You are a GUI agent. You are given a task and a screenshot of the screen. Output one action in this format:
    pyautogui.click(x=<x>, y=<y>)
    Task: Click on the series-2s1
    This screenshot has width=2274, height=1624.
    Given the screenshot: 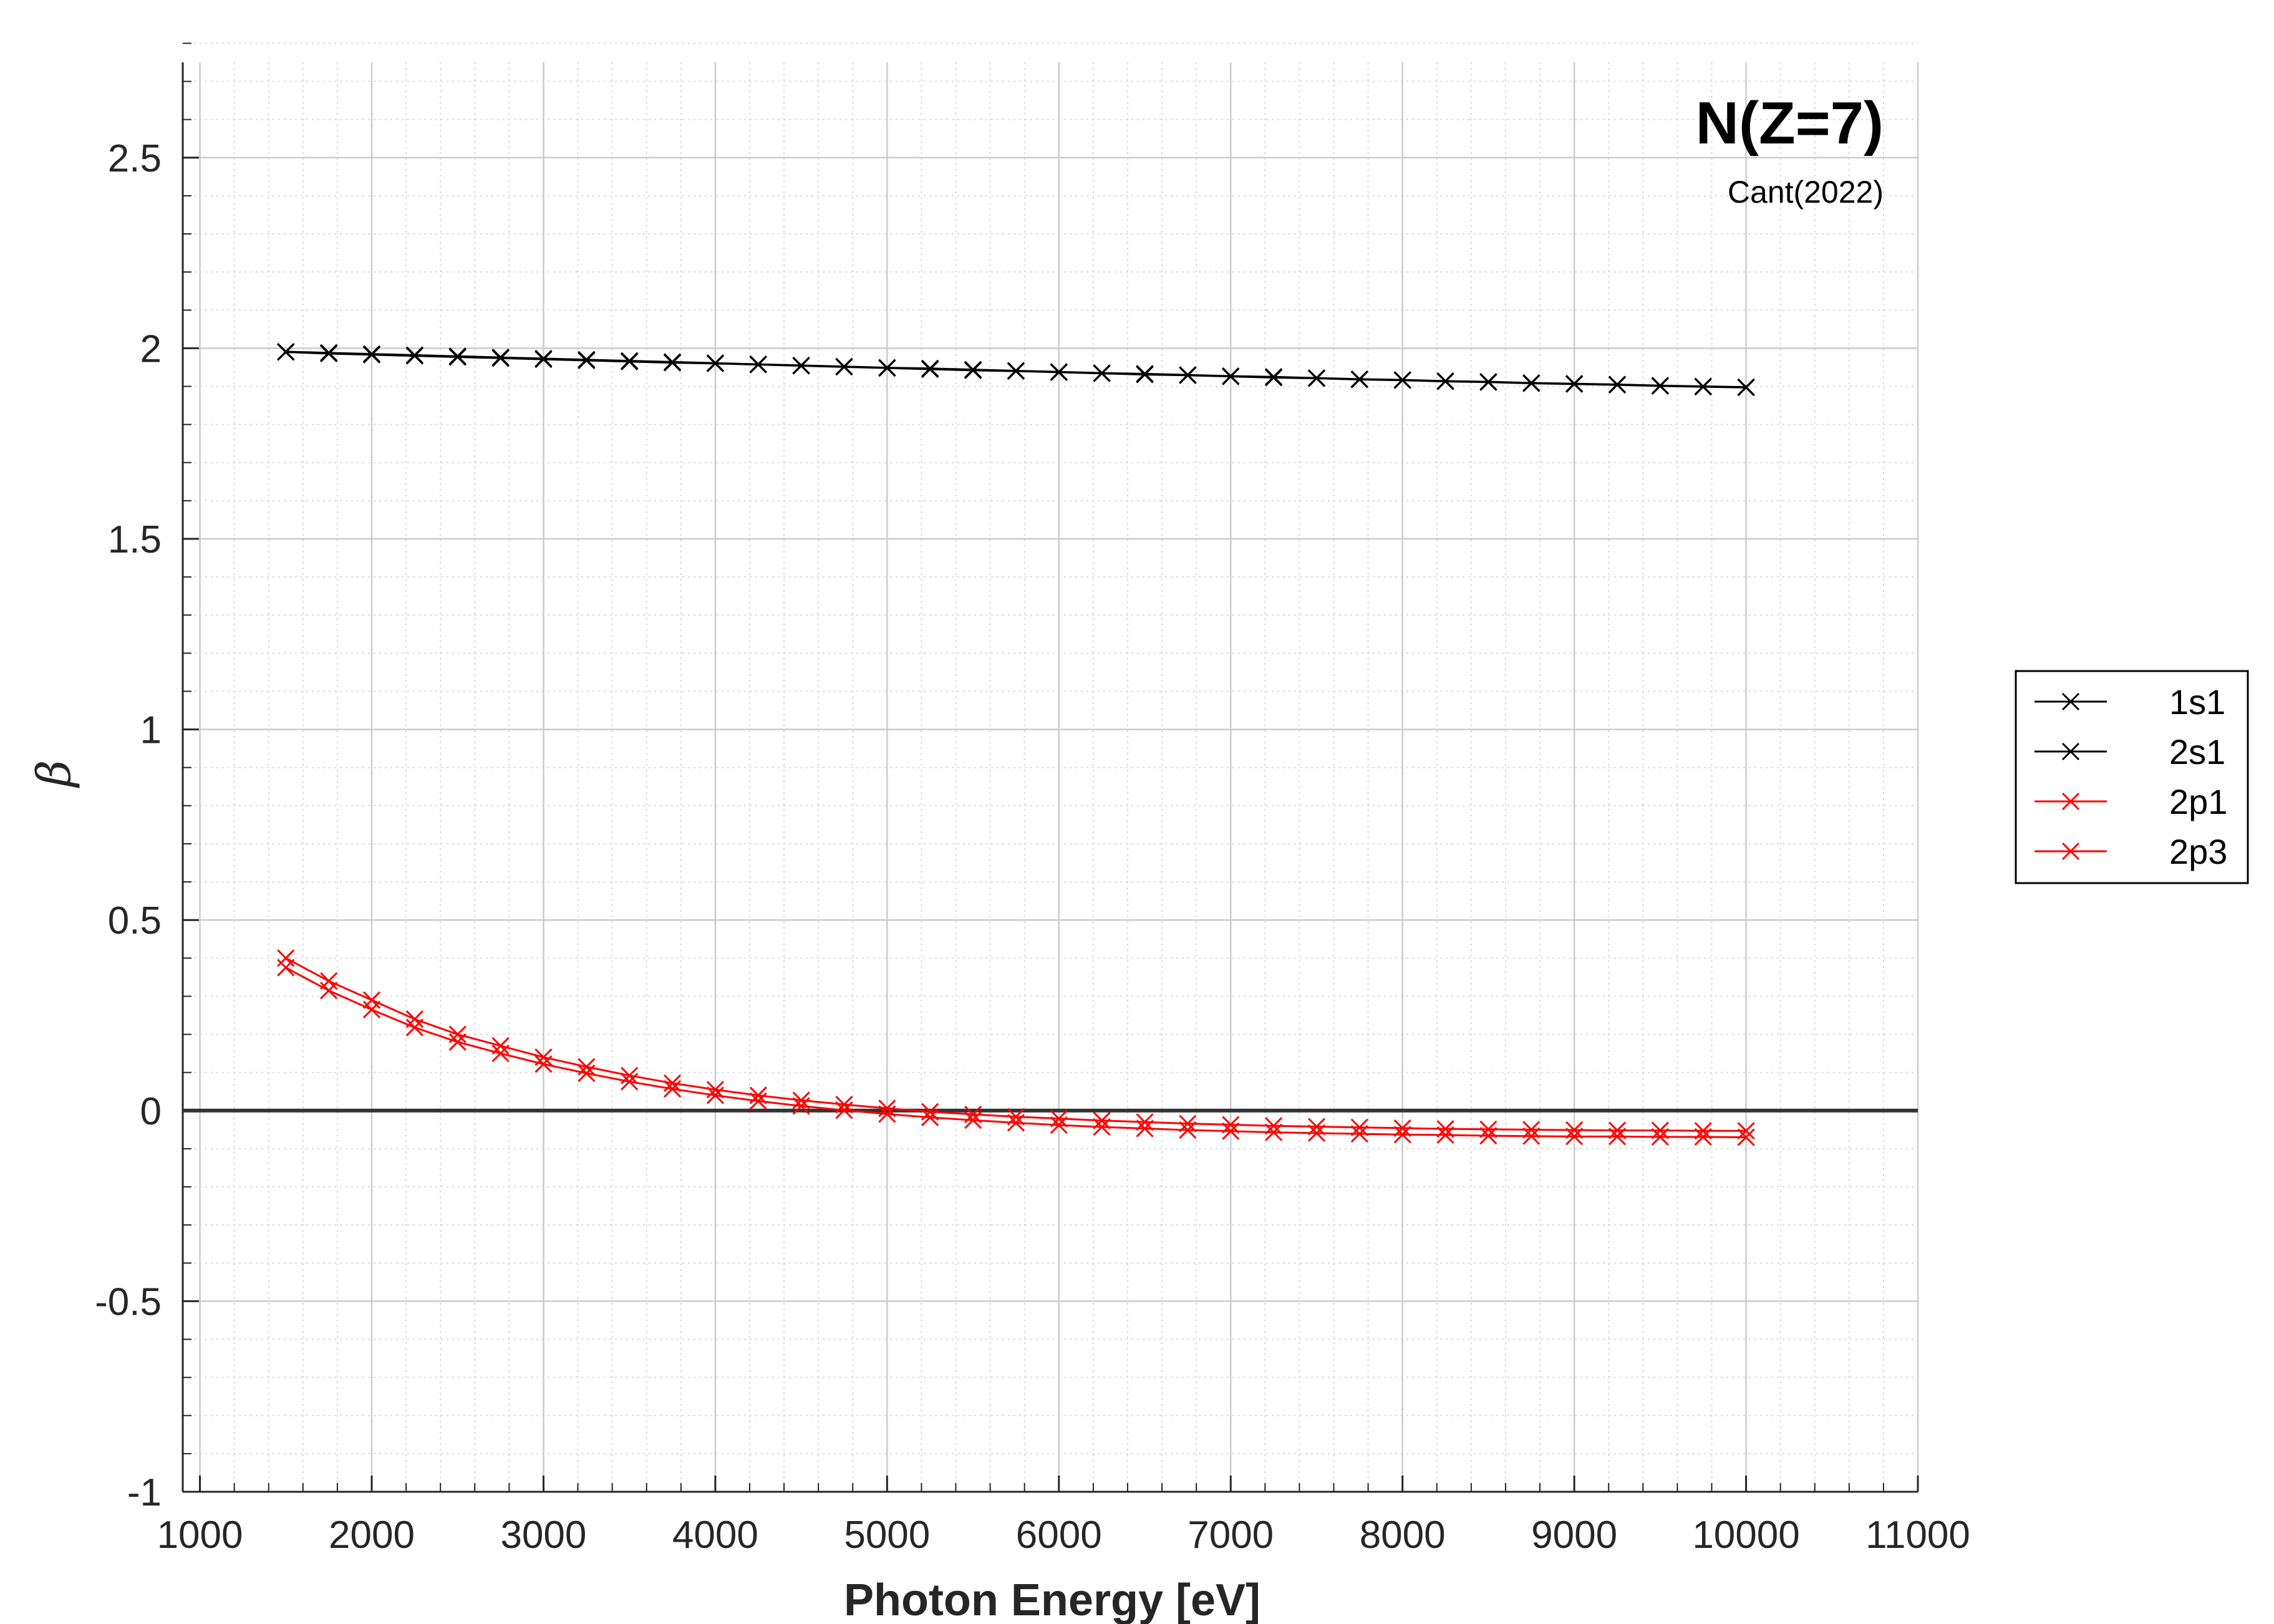 What is the action you would take?
    pyautogui.click(x=1016, y=369)
    